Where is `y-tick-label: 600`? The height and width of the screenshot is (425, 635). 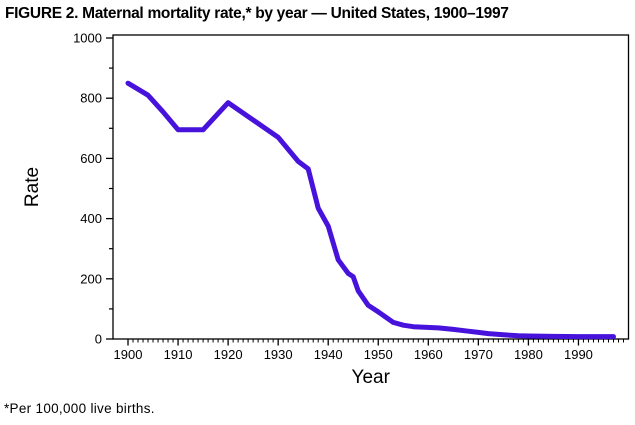 y-tick-label: 600 is located at coordinates (91, 158).